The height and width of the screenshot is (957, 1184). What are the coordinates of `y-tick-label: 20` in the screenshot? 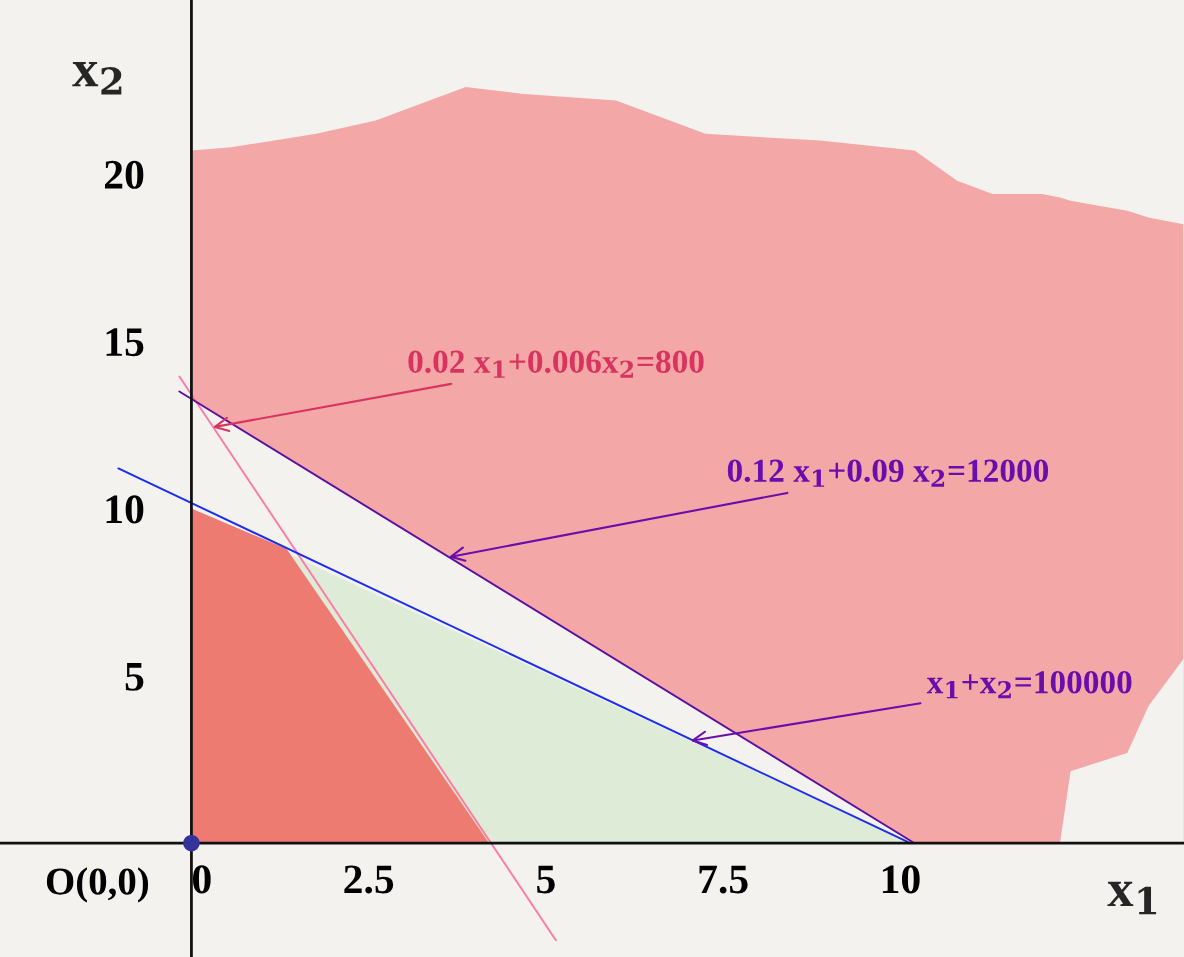 It's located at (124, 174).